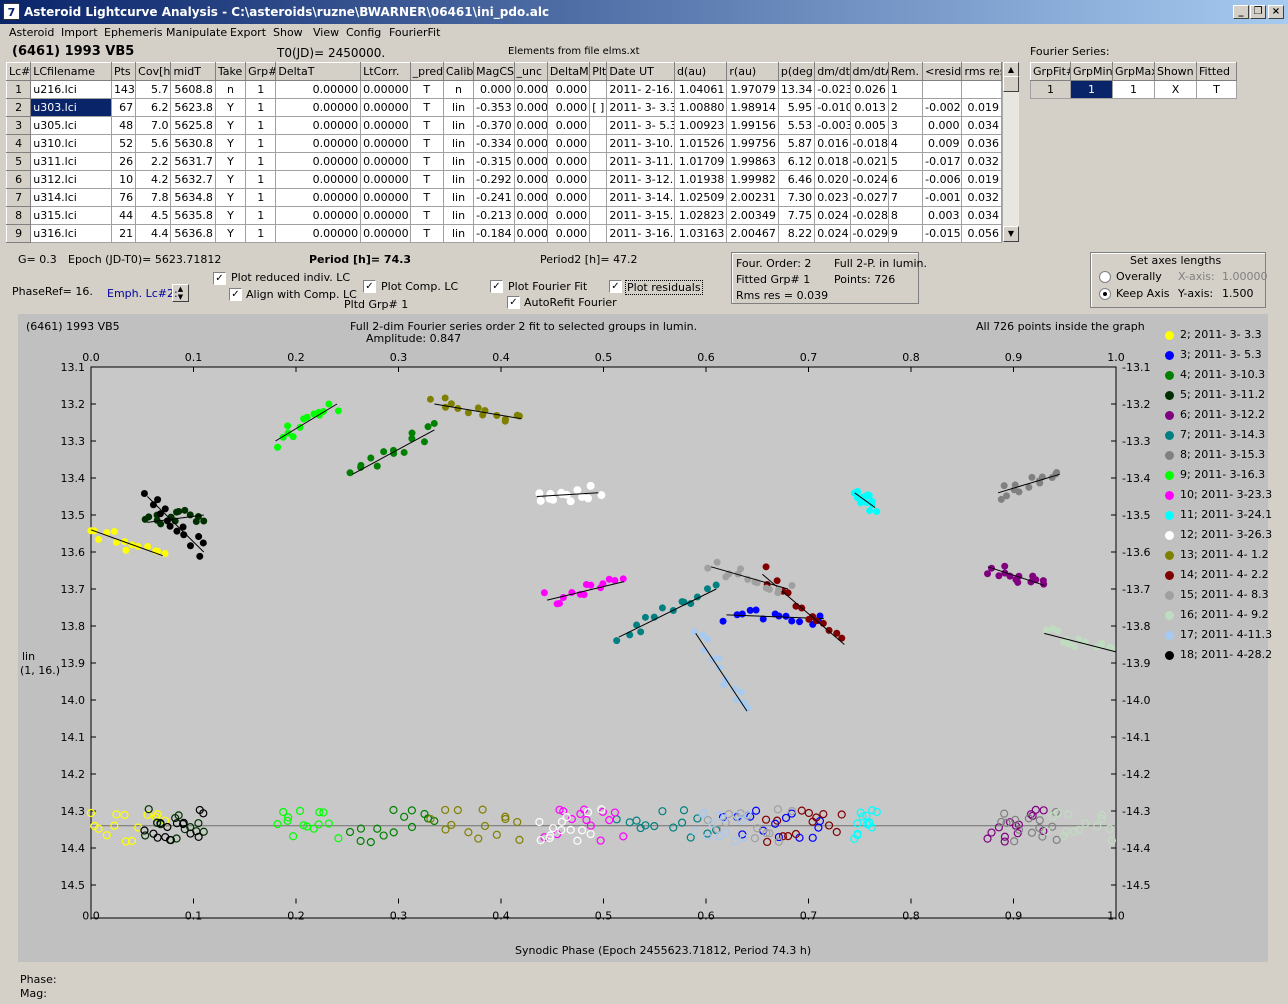 The height and width of the screenshot is (1004, 1288). Describe the element at coordinates (700, 197) in the screenshot. I see `table-cell: 1.02509` at that location.